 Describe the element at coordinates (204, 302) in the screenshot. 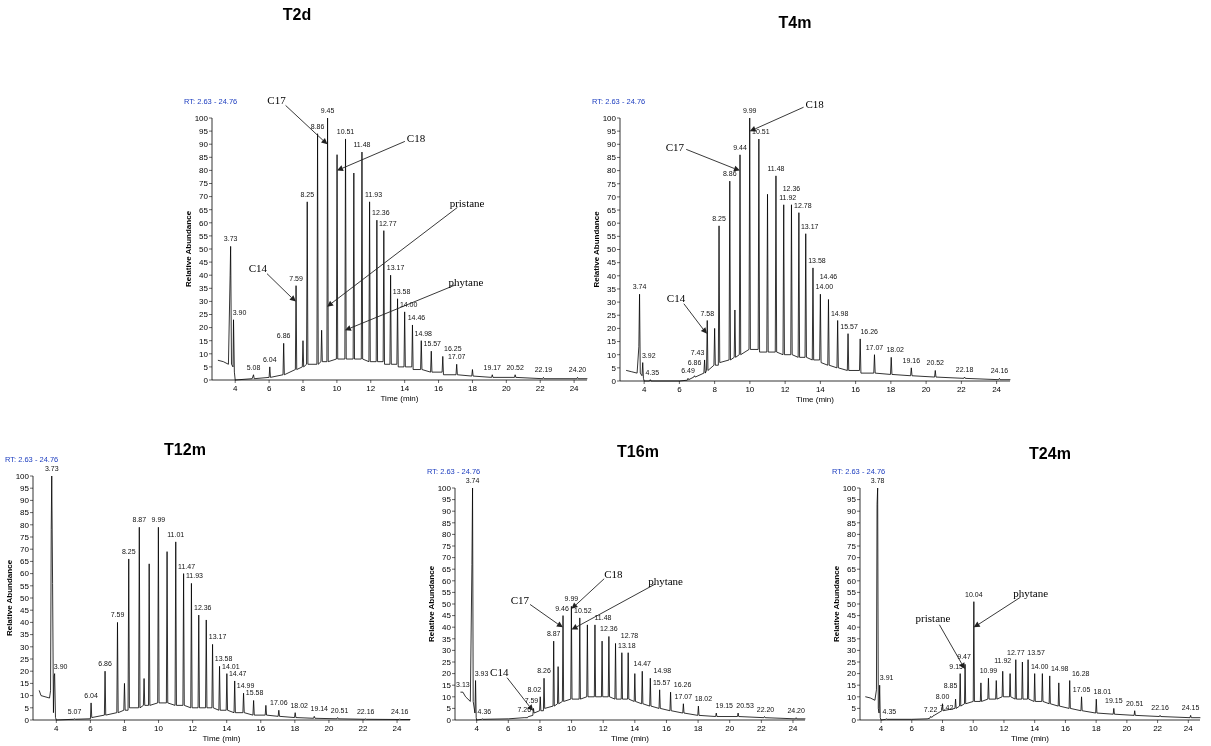

I see `y-tick-label: 30` at that location.